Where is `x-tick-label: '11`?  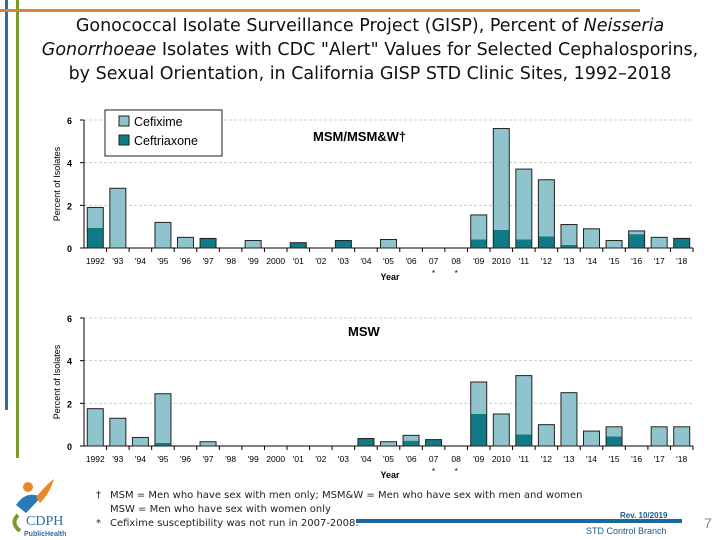 x-tick-label: '11 is located at coordinates (524, 261).